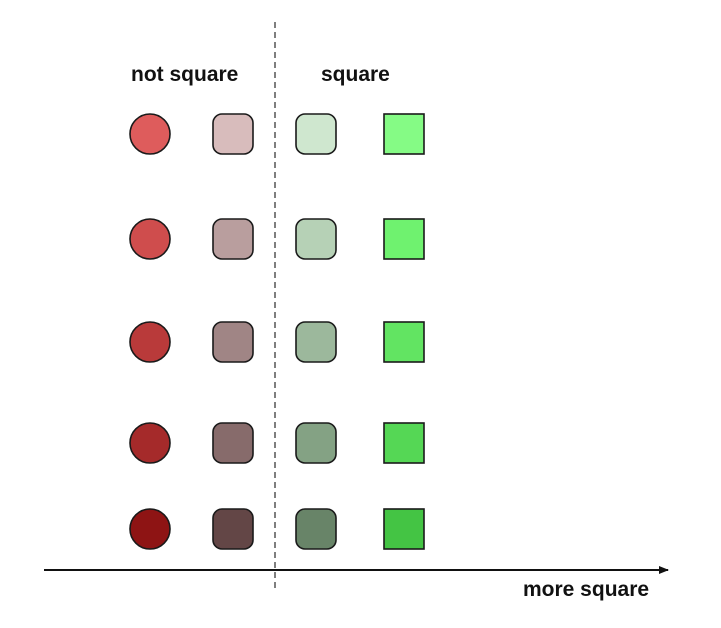  Describe the element at coordinates (150, 239) in the screenshot. I see `circle-shape-col1-row2` at that location.